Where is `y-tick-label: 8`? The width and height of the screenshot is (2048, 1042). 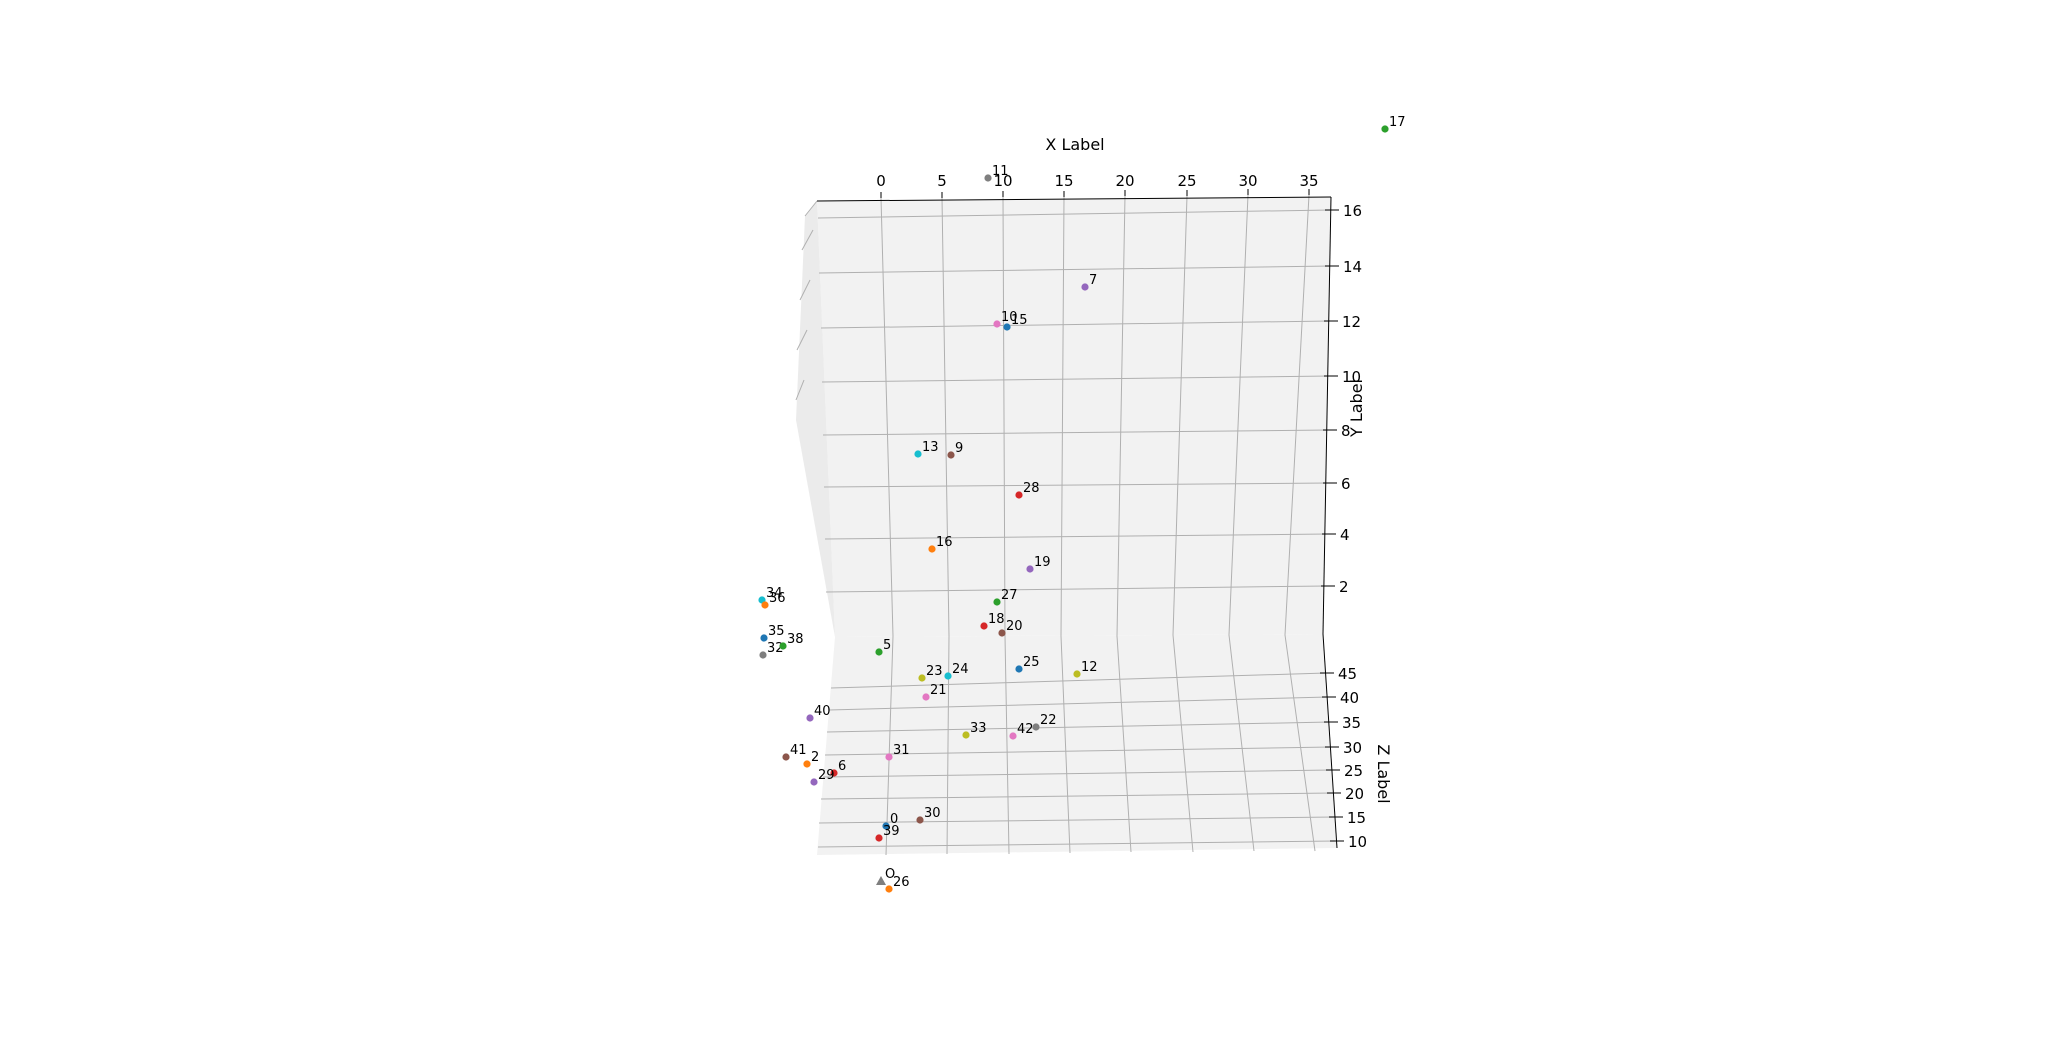
y-tick-label: 8 is located at coordinates (1346, 431).